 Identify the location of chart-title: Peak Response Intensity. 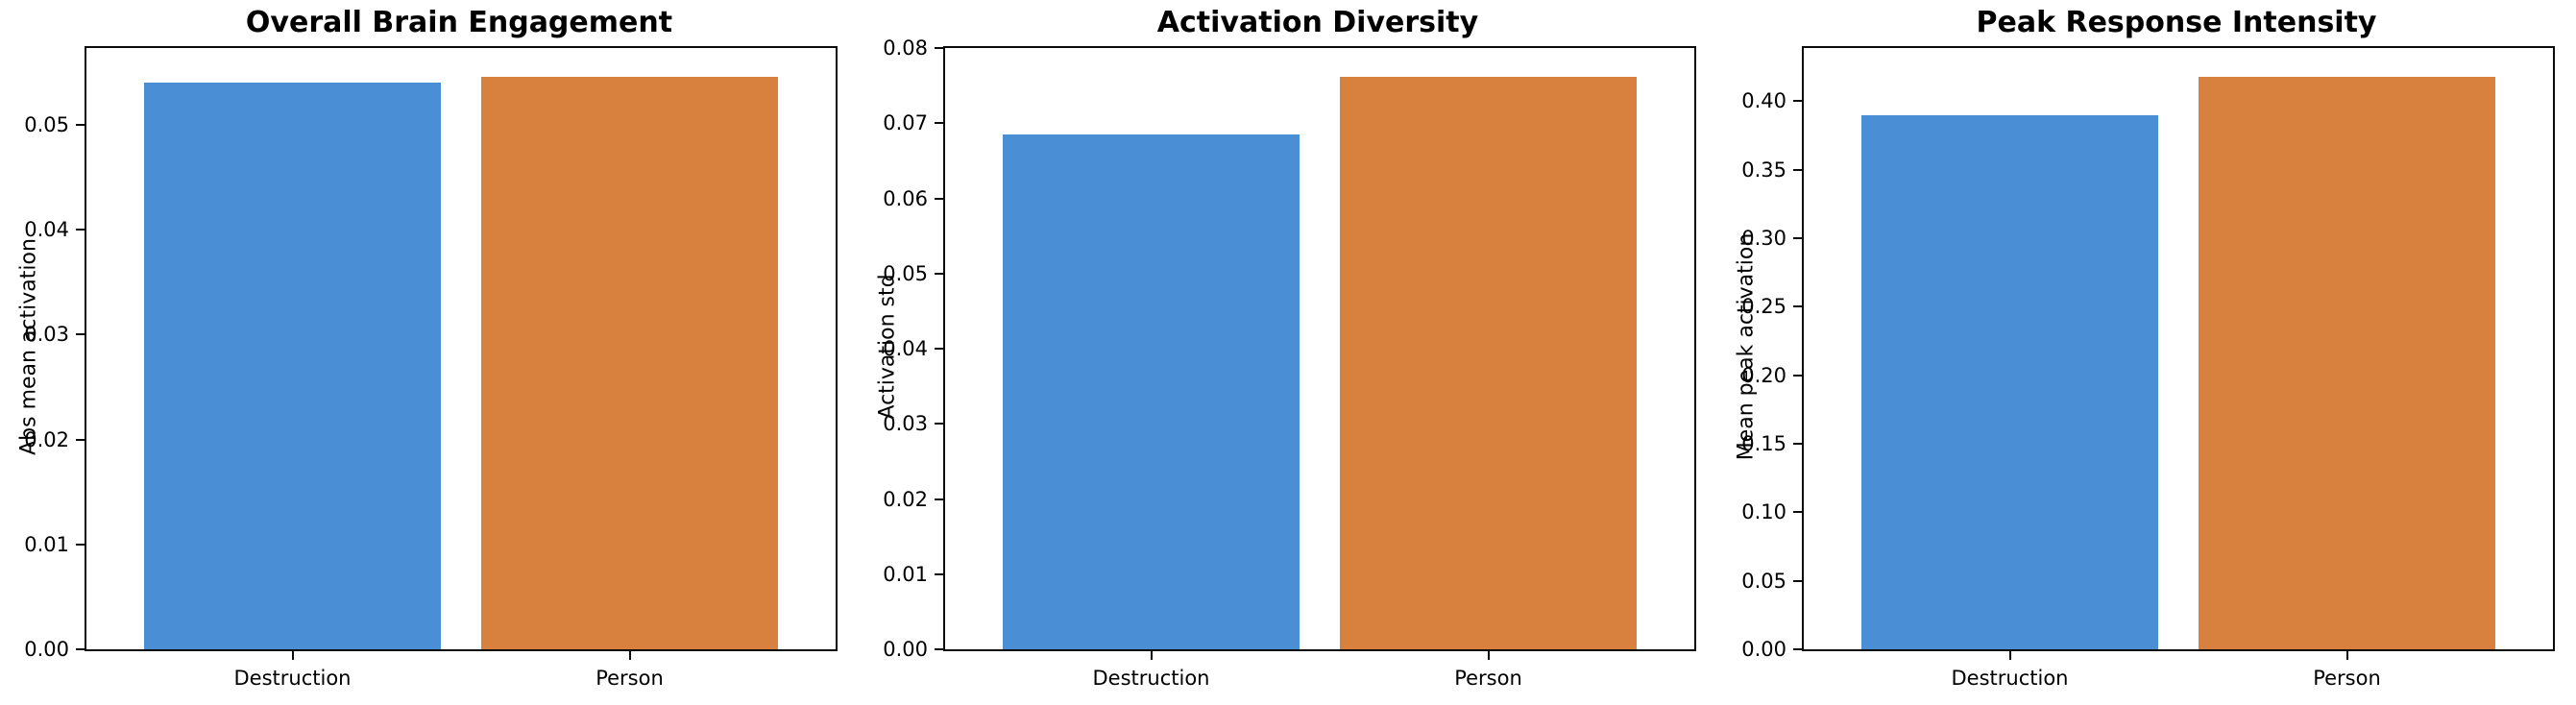
(2177, 22).